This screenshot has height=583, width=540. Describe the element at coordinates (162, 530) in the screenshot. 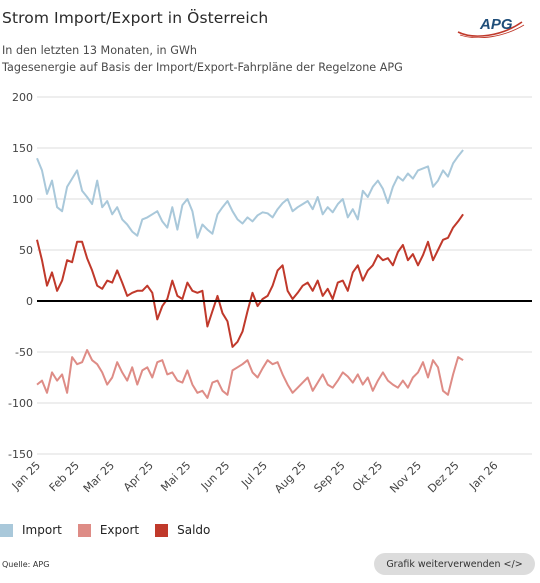

I see `legend-swatch-saldo` at that location.